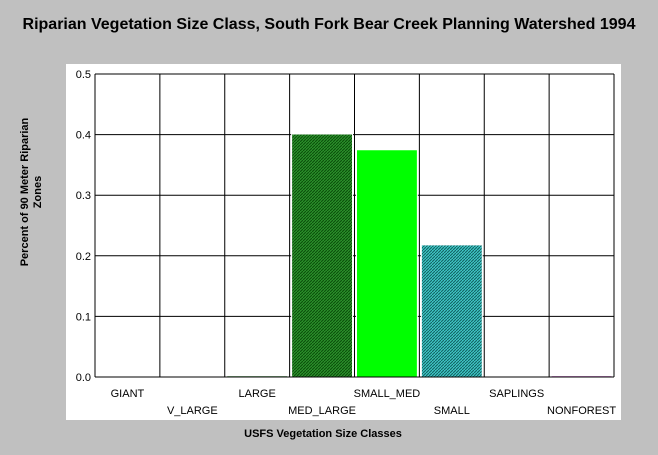 This screenshot has height=455, width=658. Describe the element at coordinates (322, 255) in the screenshot. I see `bar-med-large` at that location.